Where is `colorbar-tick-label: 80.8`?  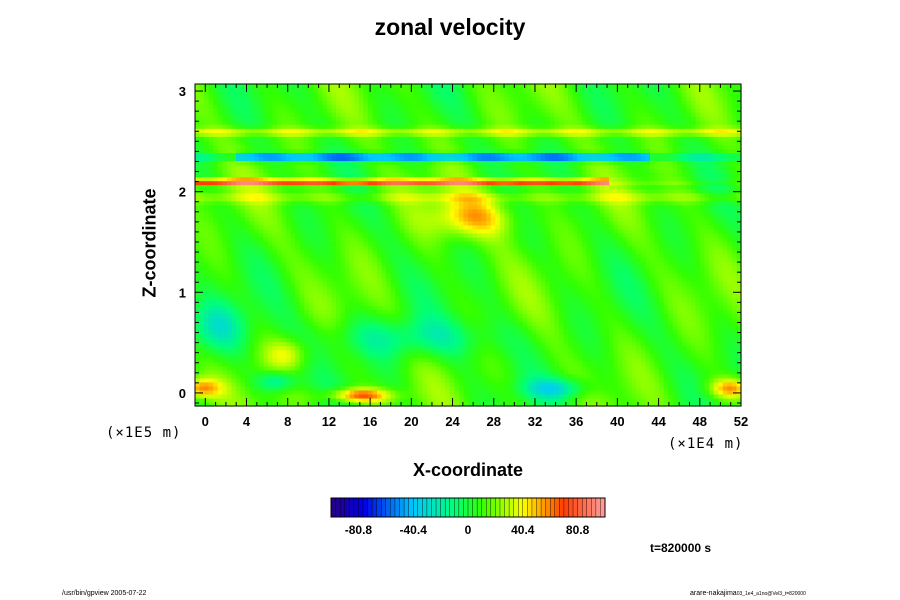 colorbar-tick-label: 80.8 is located at coordinates (578, 530).